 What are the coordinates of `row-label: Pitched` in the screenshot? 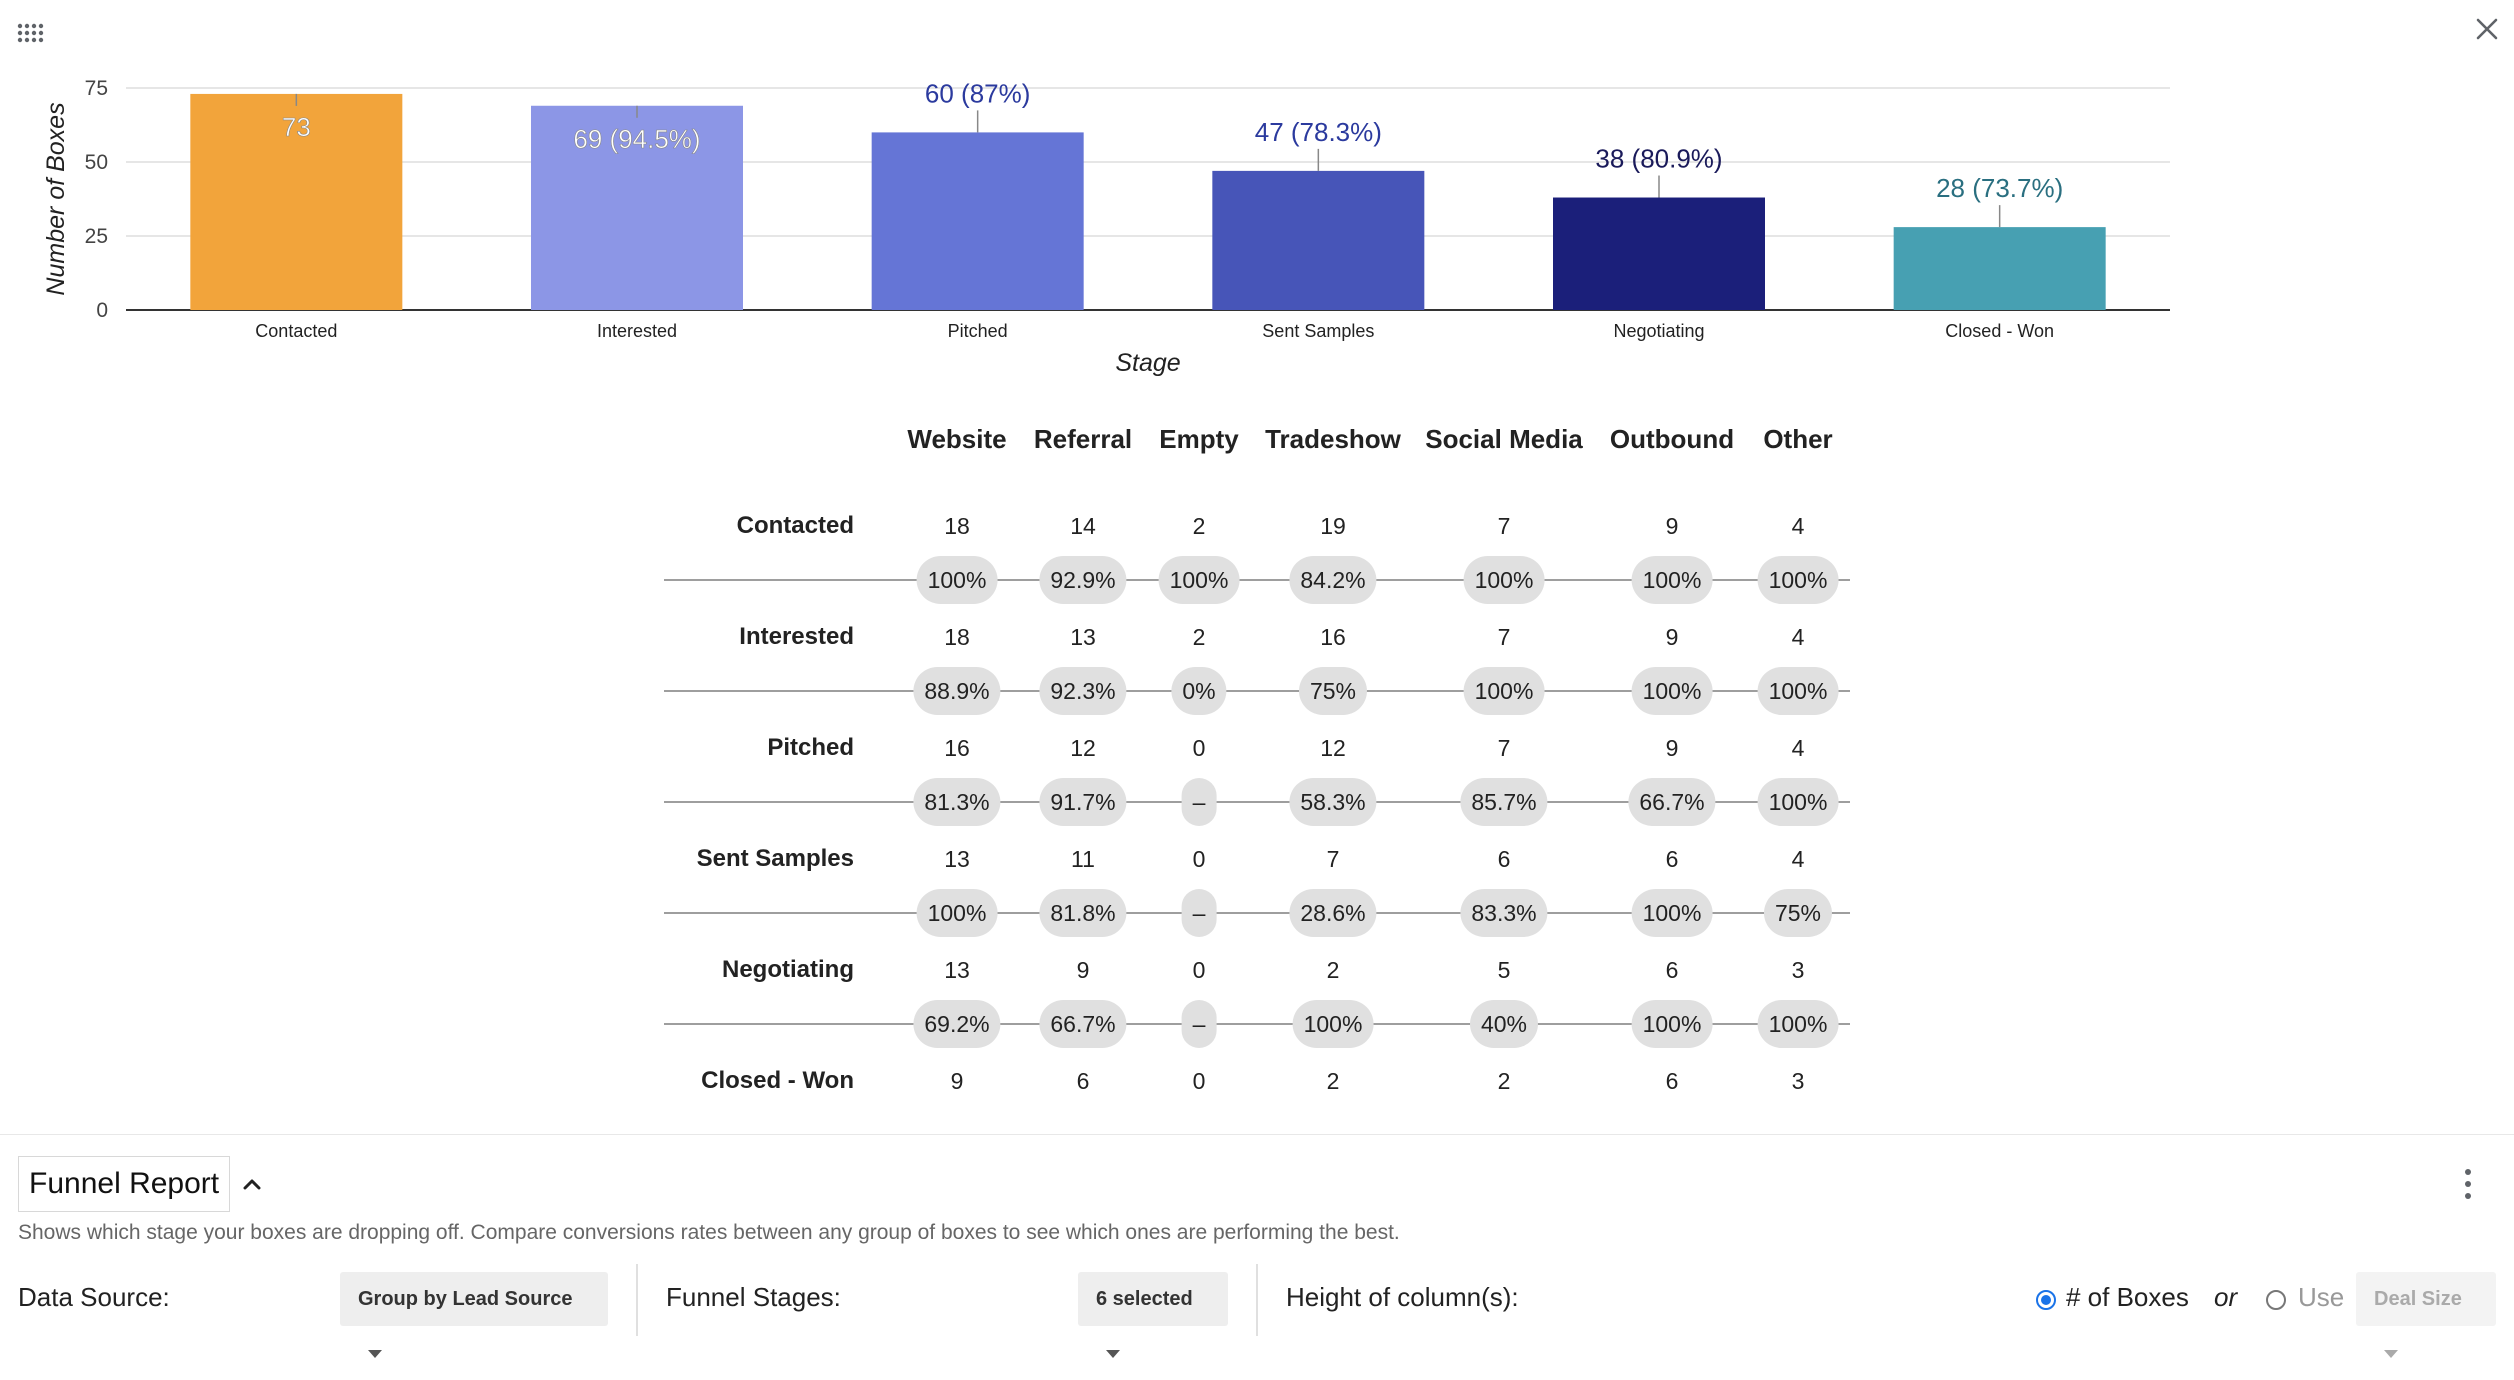 It's located at (810, 747).